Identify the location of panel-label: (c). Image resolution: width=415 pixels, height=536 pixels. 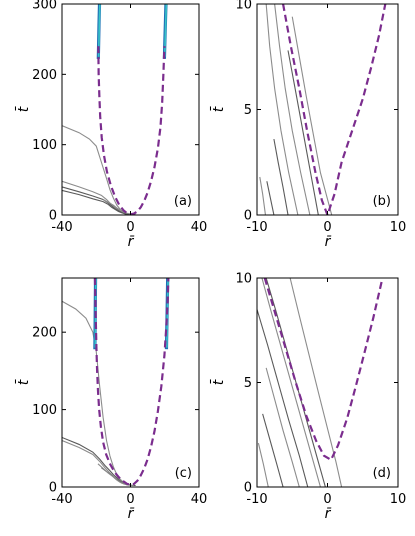
(183, 473).